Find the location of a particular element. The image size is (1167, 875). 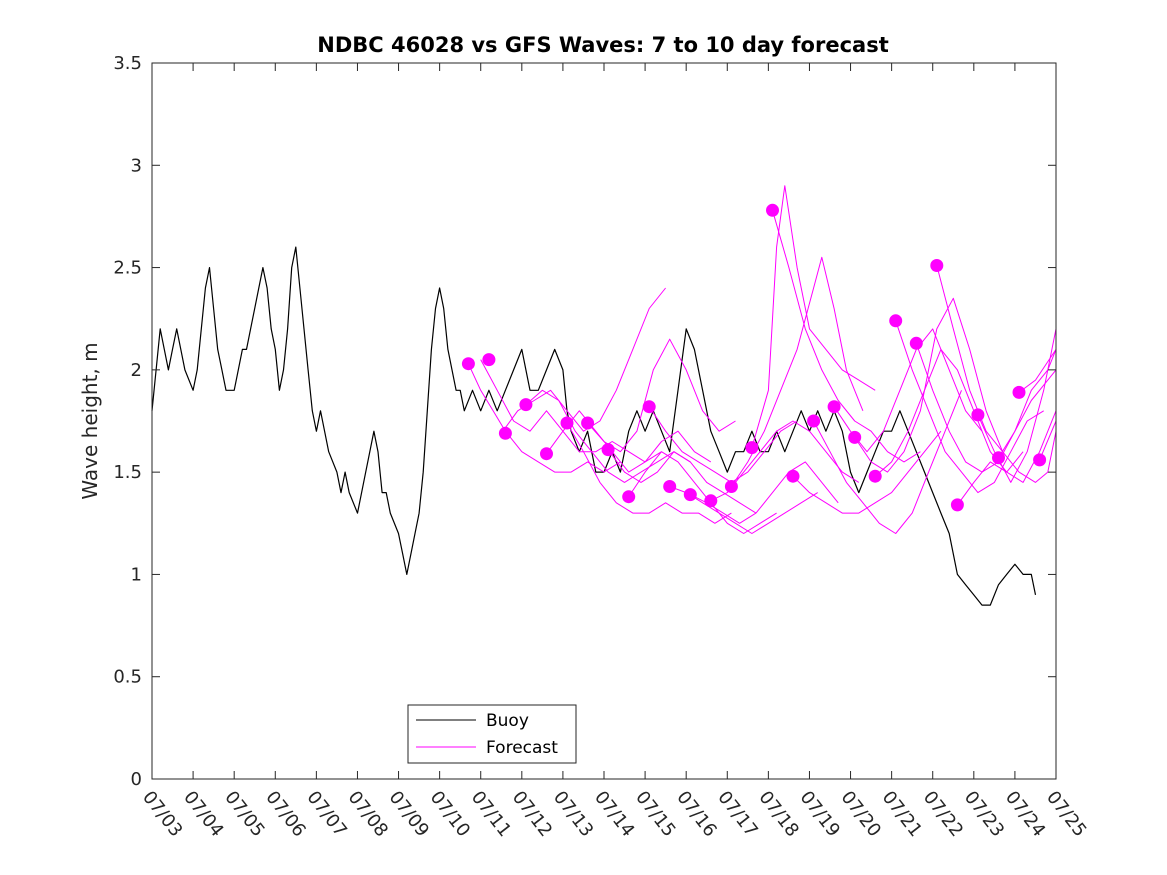

y-tick-label: 1 is located at coordinates (136, 574).